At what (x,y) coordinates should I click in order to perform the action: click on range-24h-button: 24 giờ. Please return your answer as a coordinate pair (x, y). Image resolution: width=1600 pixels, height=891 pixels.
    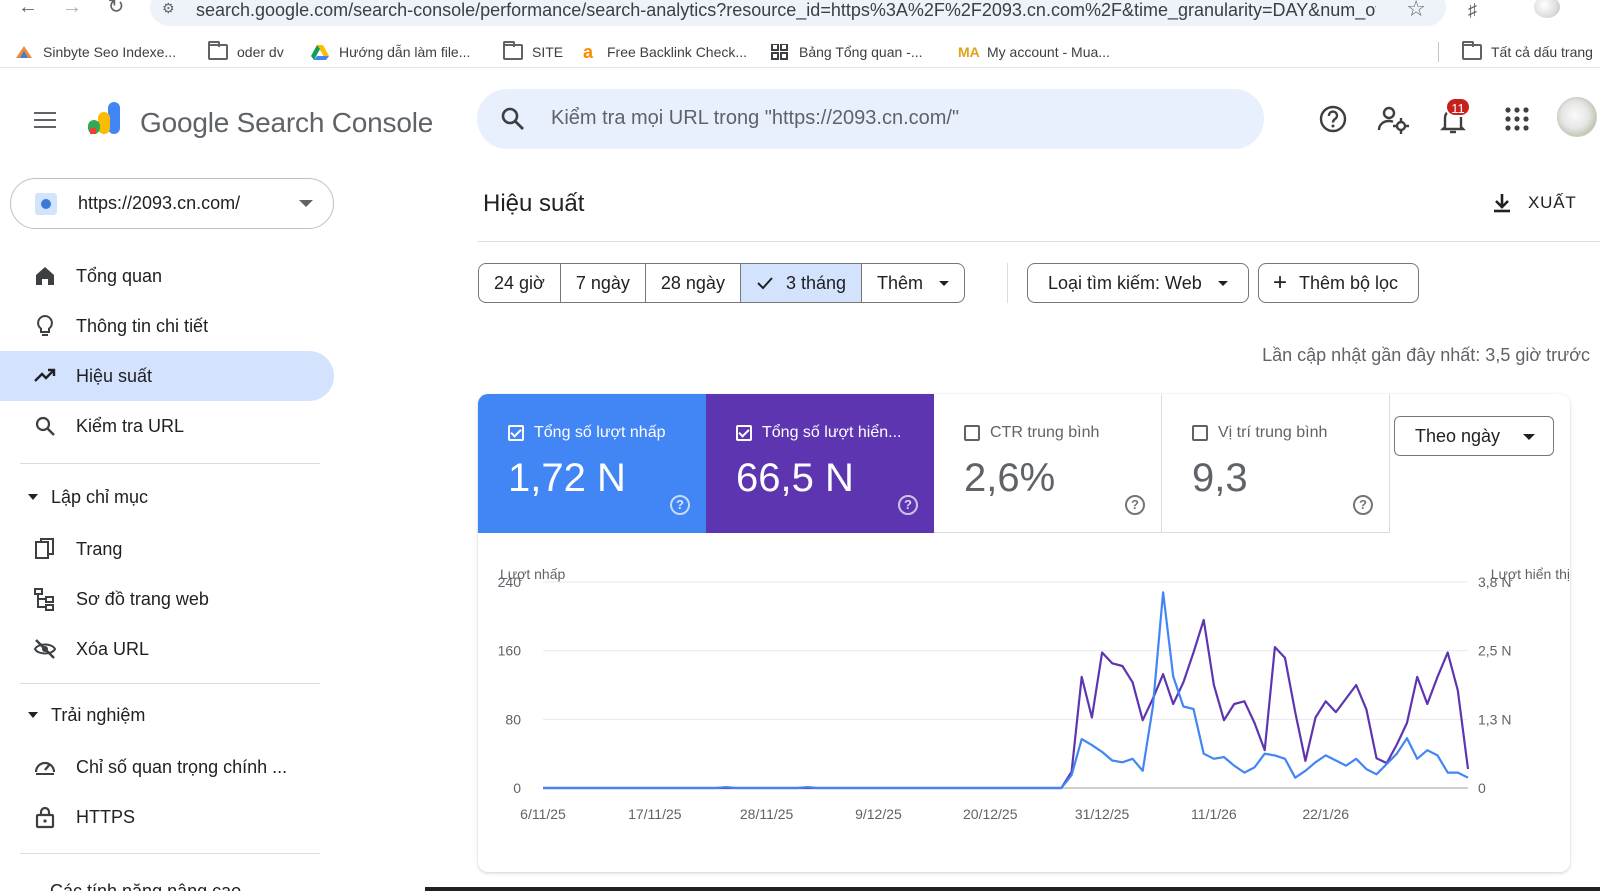
    Looking at the image, I should click on (520, 283).